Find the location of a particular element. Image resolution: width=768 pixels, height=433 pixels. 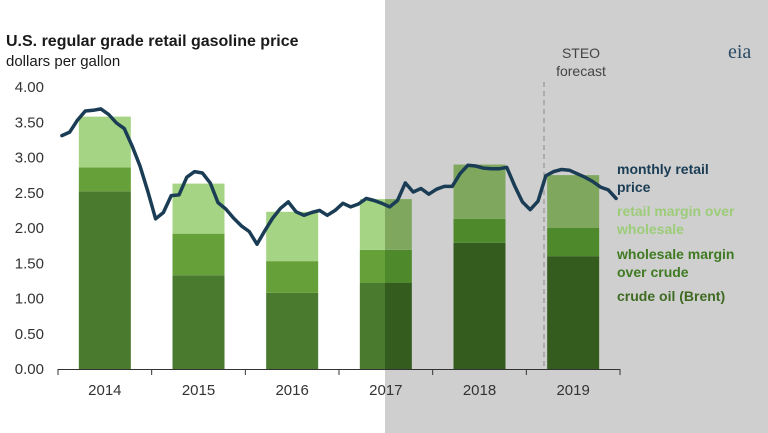

y-tick-label: 2.50 is located at coordinates (29, 193).